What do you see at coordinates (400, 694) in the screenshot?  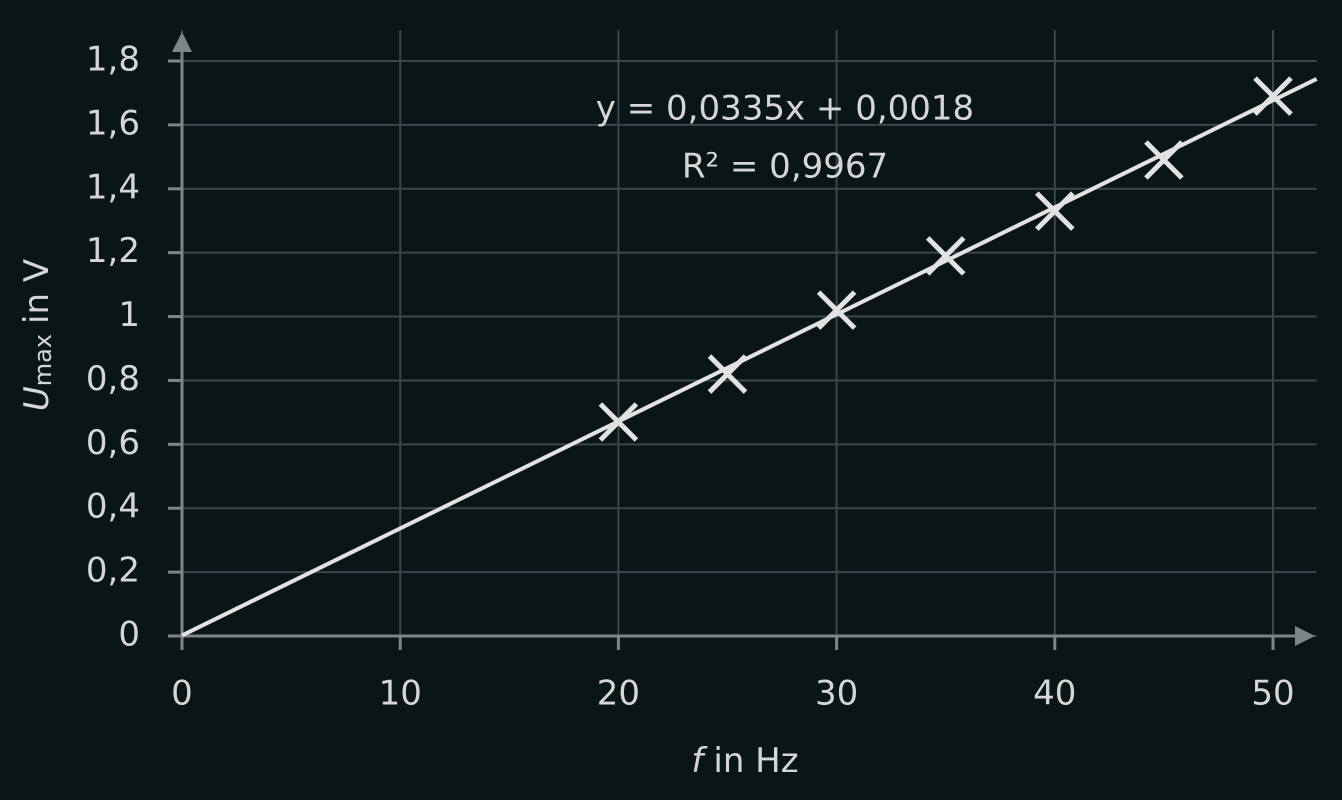 I see `x-tick-label: 10` at bounding box center [400, 694].